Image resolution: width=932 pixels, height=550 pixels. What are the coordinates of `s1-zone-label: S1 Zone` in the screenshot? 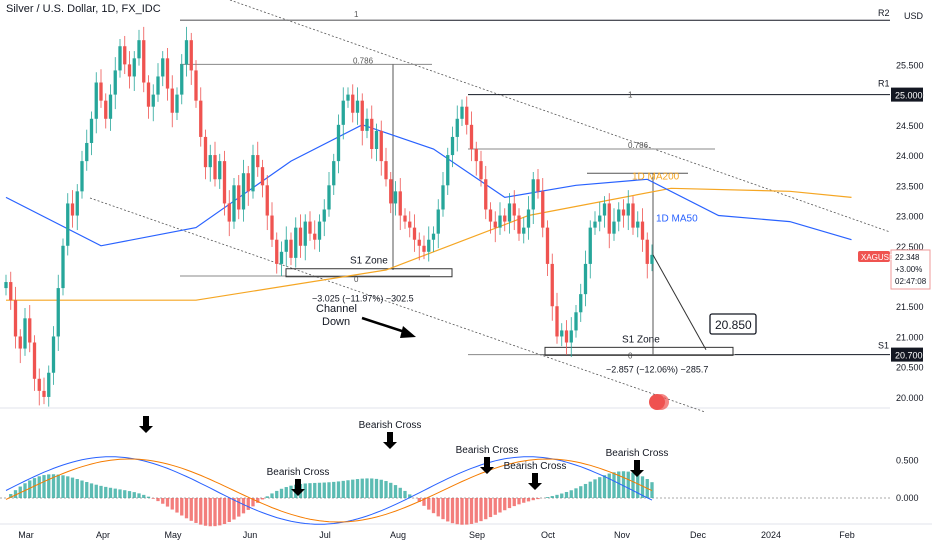 It's located at (641, 339).